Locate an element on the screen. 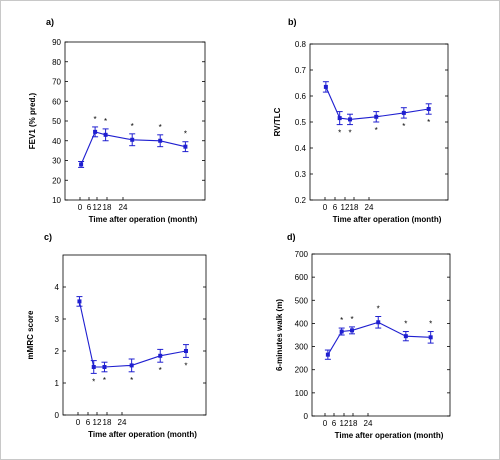 This screenshot has height=460, width=500. y-tick-label: 10 is located at coordinates (56, 200).